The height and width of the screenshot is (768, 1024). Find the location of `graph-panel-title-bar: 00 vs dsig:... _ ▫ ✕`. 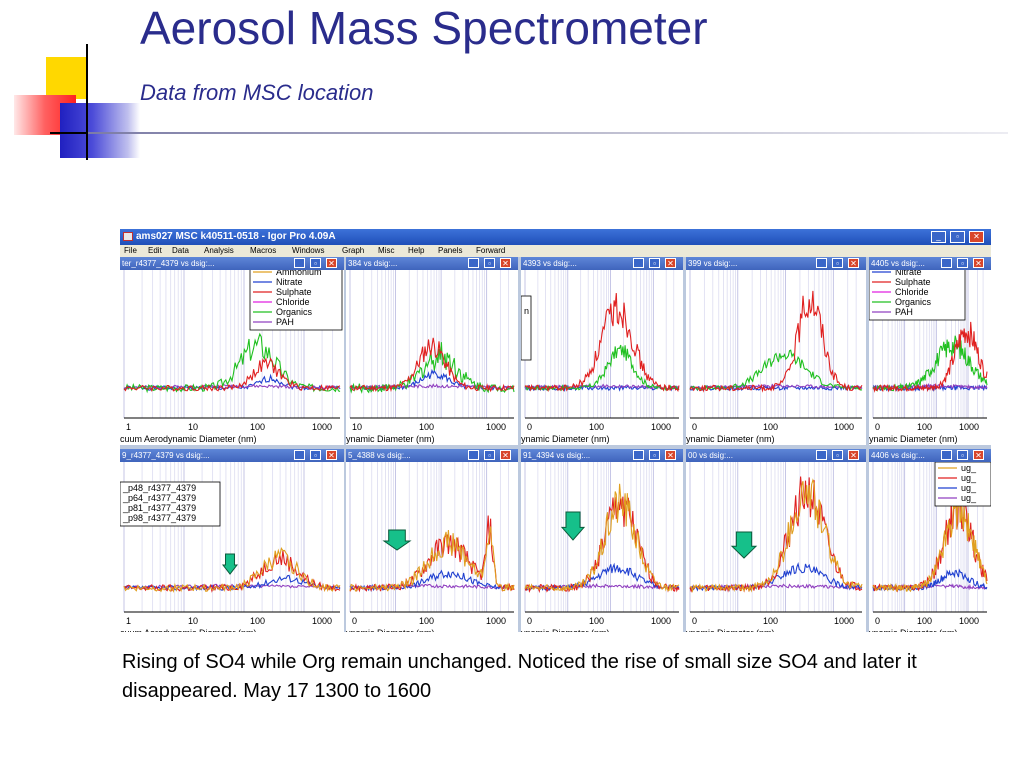

graph-panel-title-bar: 00 vs dsig:... _ ▫ ✕ is located at coordinates (776, 455).